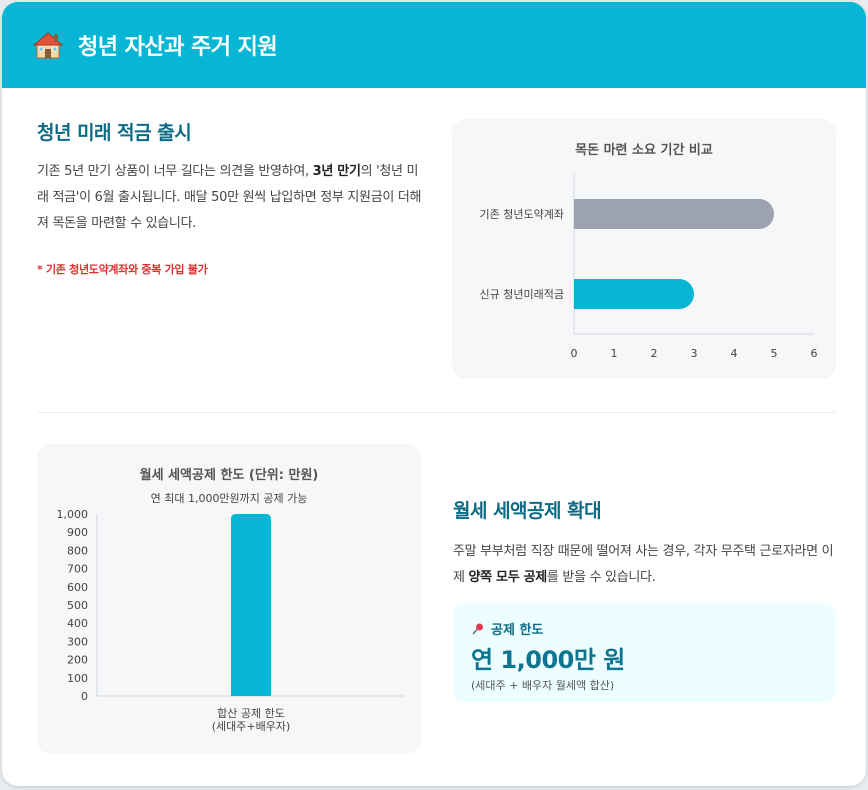 This screenshot has width=868, height=790. Describe the element at coordinates (734, 353) in the screenshot. I see `chart1-tick-label: 4` at that location.